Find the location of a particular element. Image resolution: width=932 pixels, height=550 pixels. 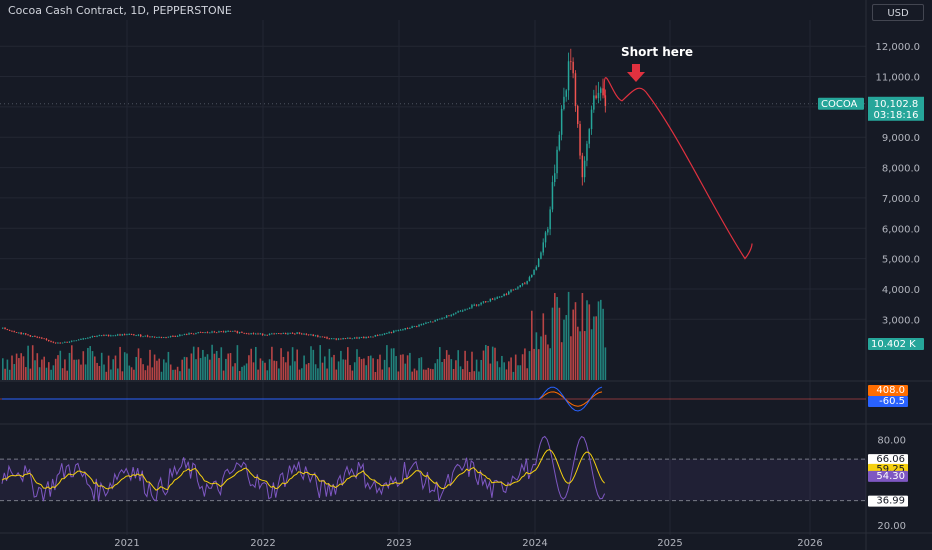

annotation-text: Short here is located at coordinates (657, 52).